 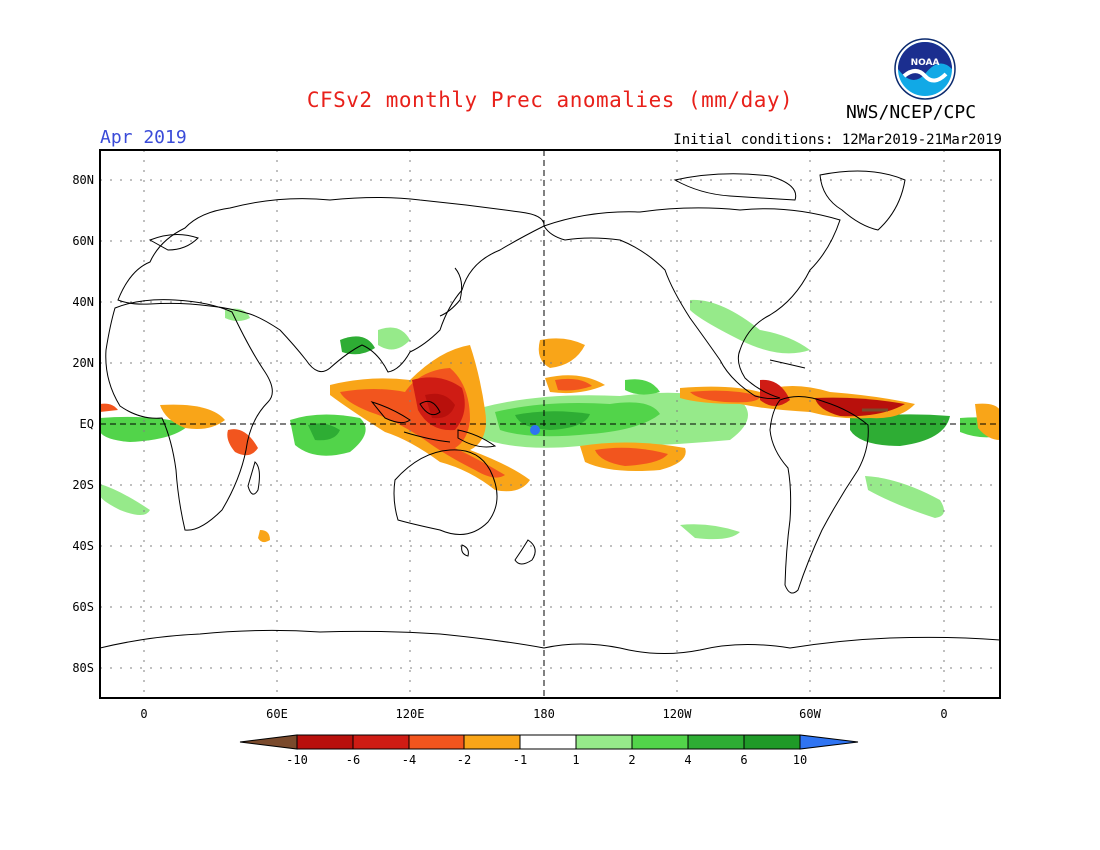 I want to click on colorbar-label: -2, so click(x=464, y=760).